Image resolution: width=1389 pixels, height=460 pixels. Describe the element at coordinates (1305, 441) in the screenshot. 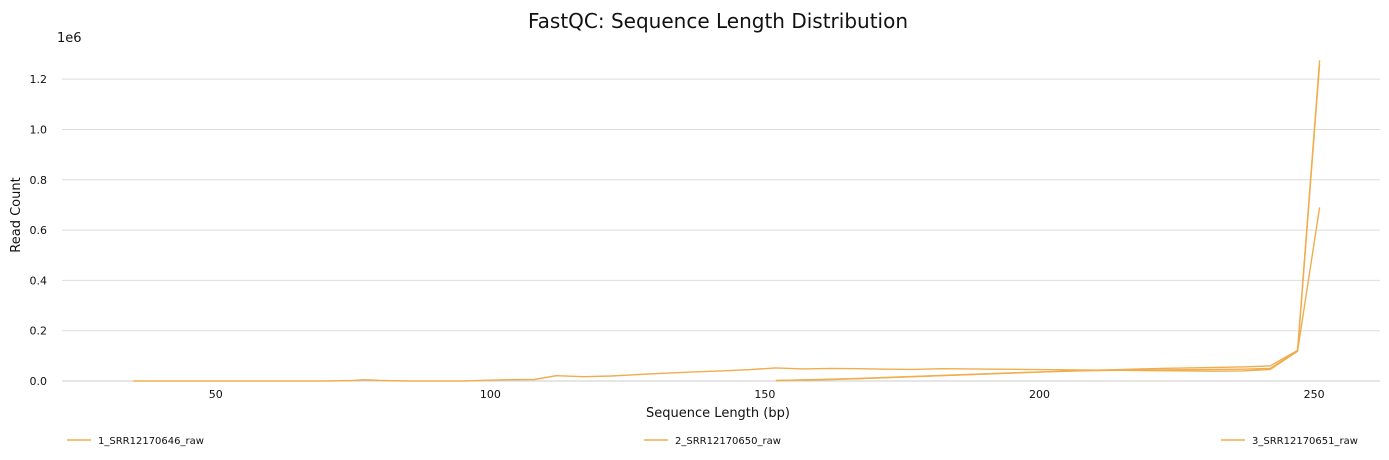

I see `legend-label: 3_SRR12170651_raw` at that location.